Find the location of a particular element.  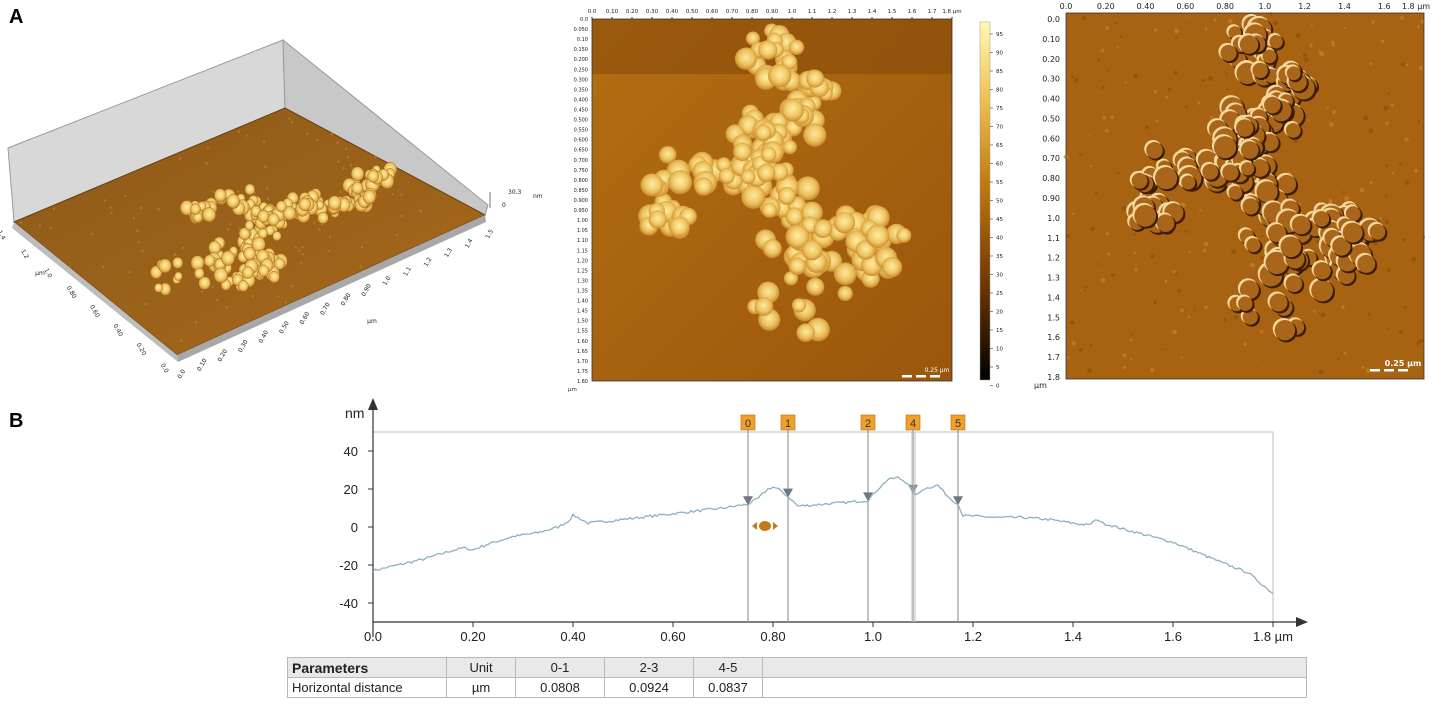

view3d-x-tick: 0.30 is located at coordinates (243, 346).